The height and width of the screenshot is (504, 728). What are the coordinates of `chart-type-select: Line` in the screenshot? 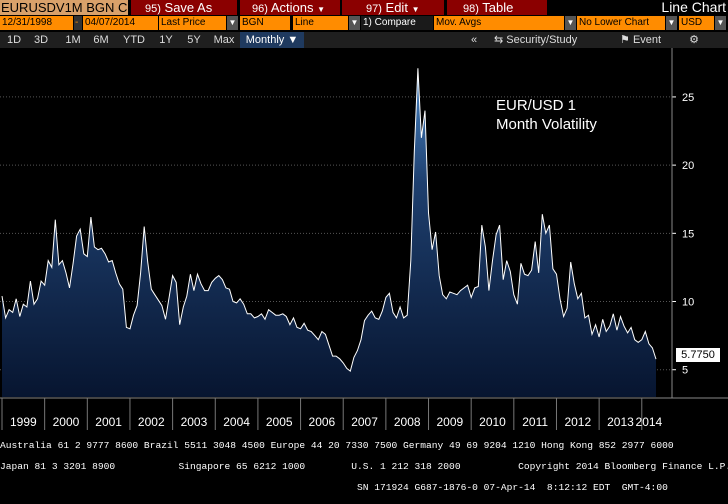 It's located at (320, 23).